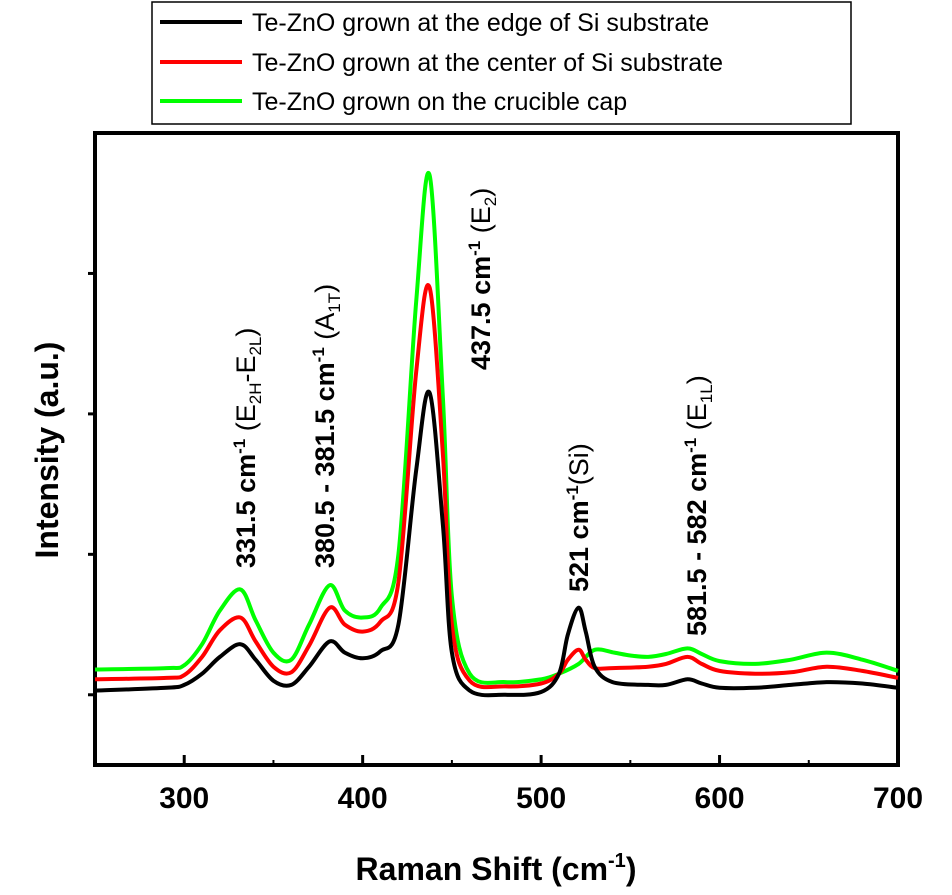 The image size is (952, 895). Describe the element at coordinates (631, 869) in the screenshot. I see `x-axis-title-end: )` at that location.